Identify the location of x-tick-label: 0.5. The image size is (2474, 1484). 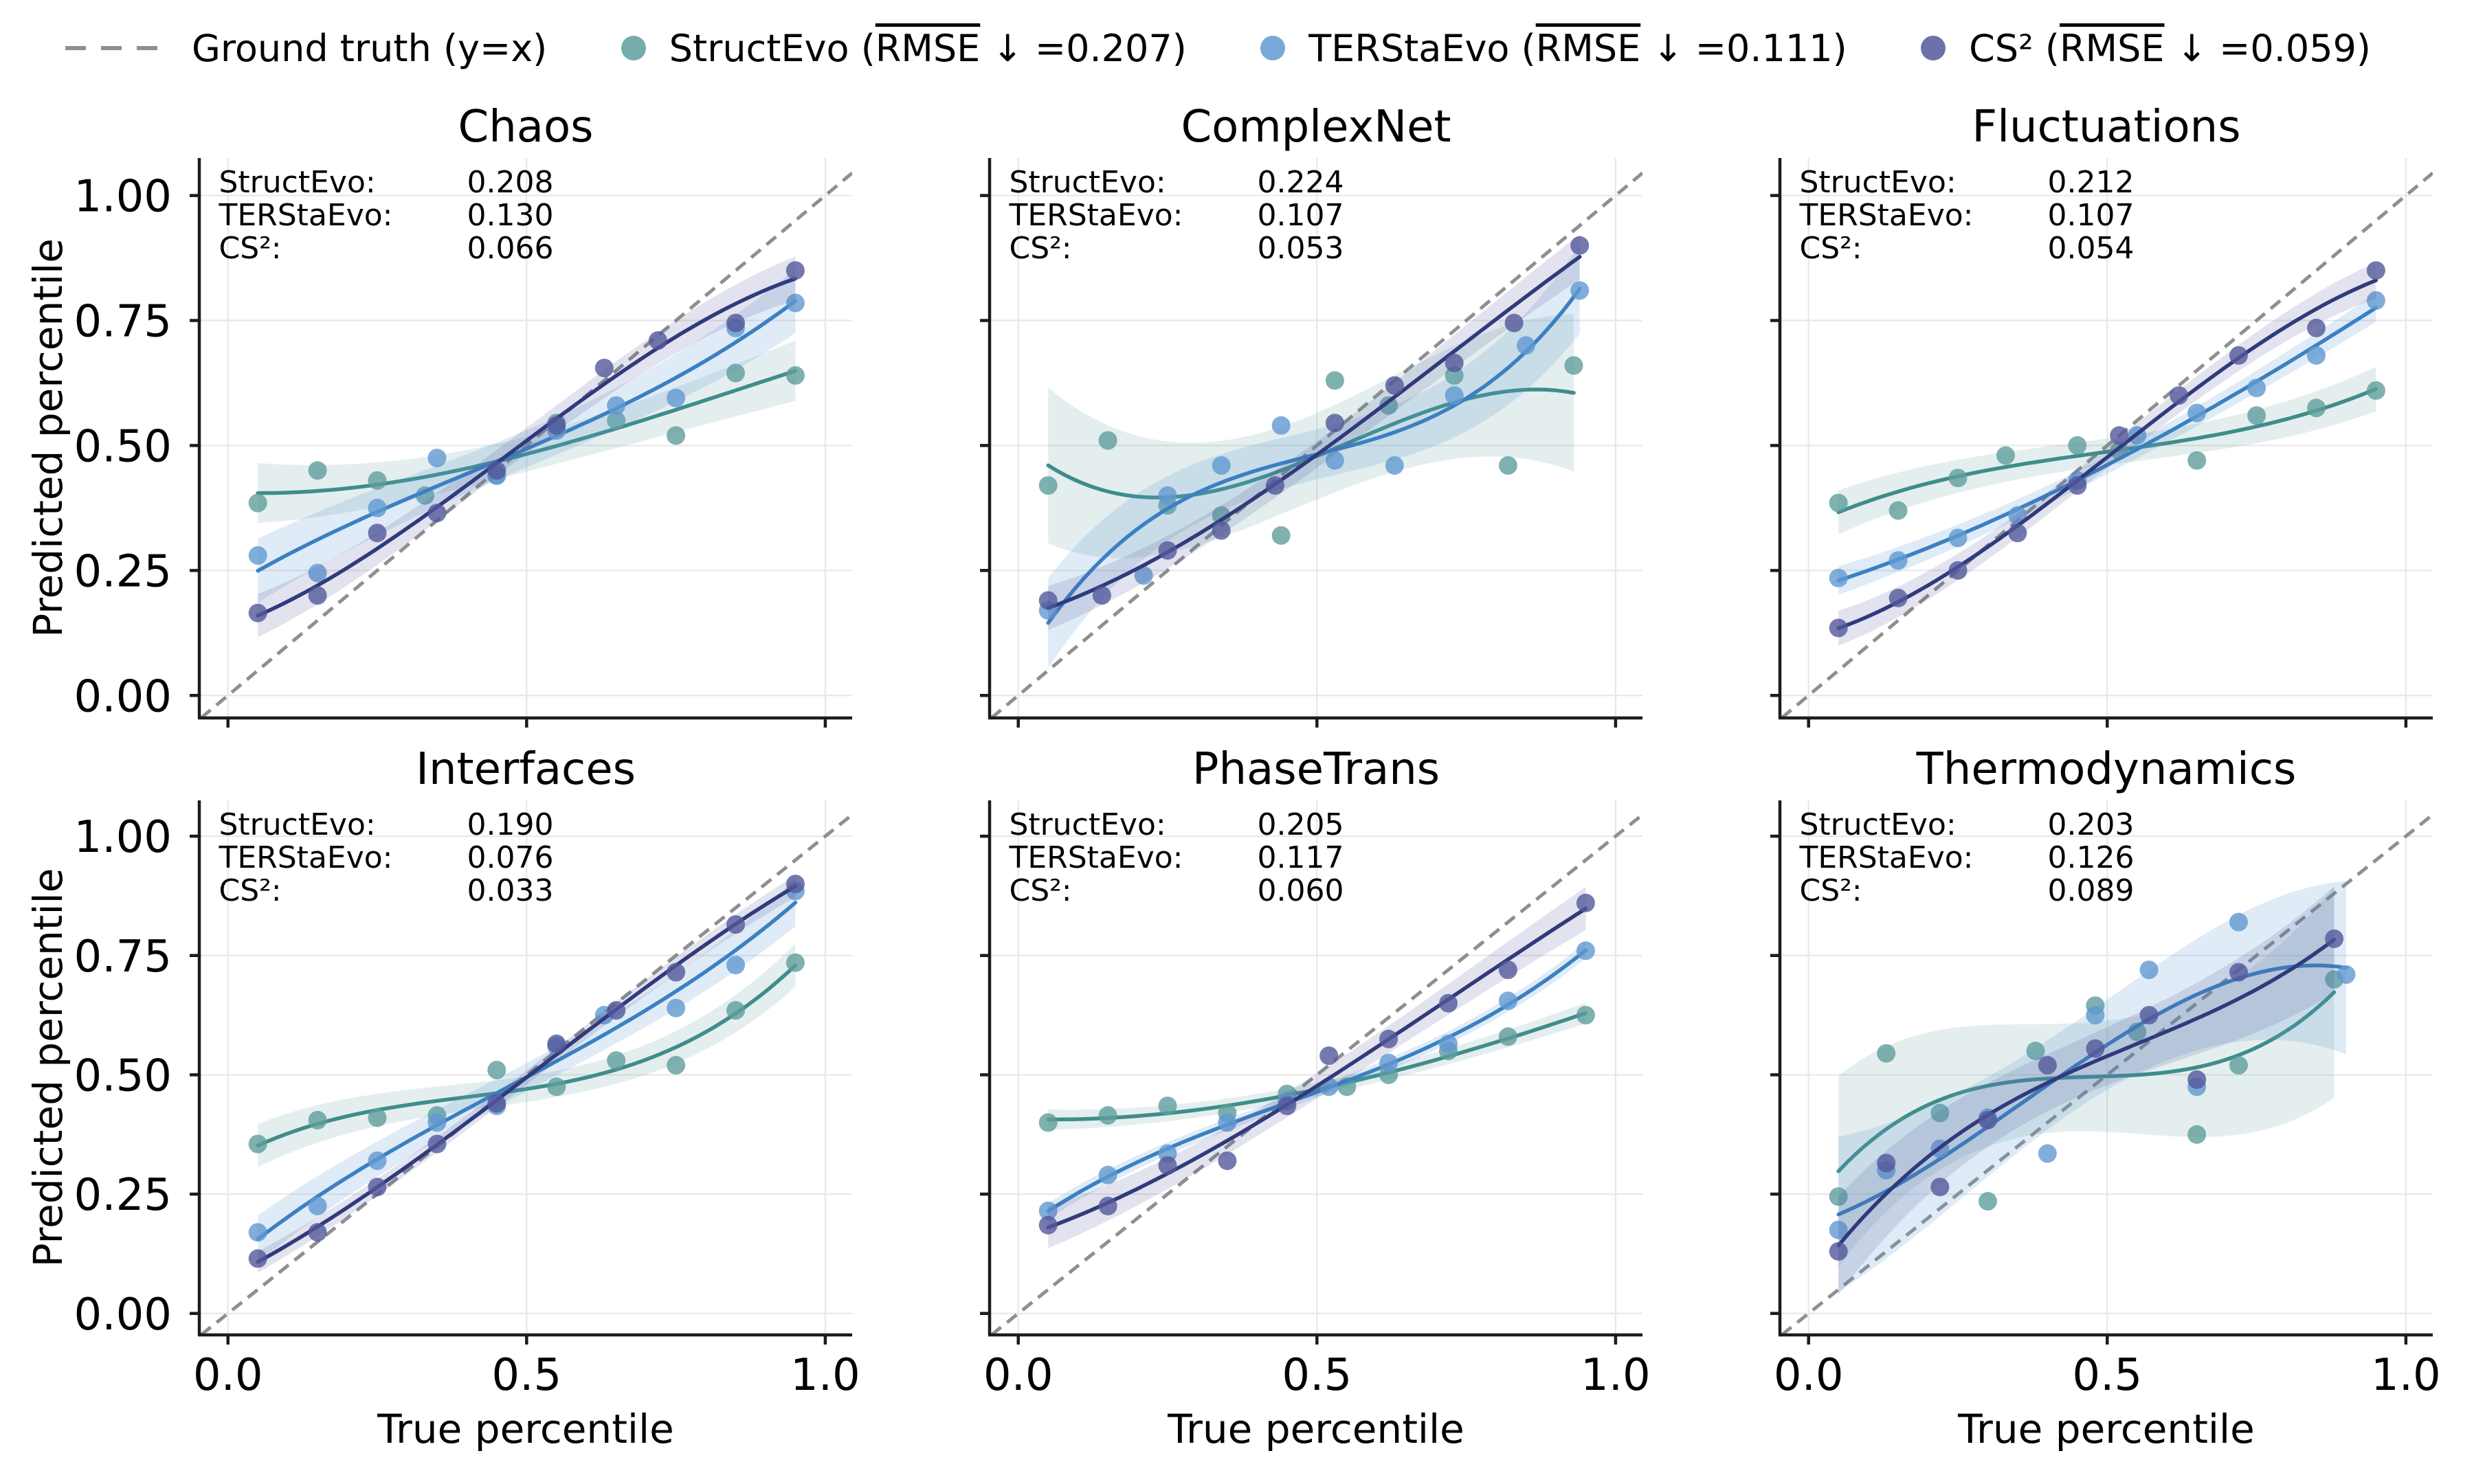
(1317, 1375).